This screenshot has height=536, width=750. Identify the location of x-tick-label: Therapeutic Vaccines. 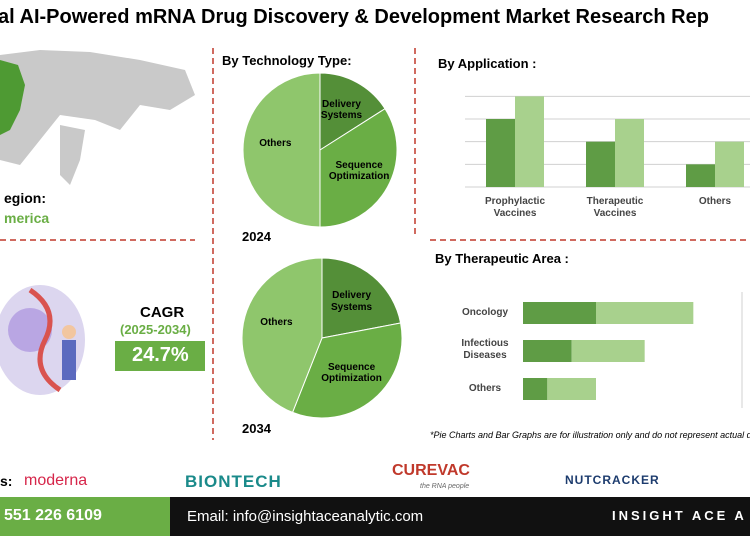
(615, 207).